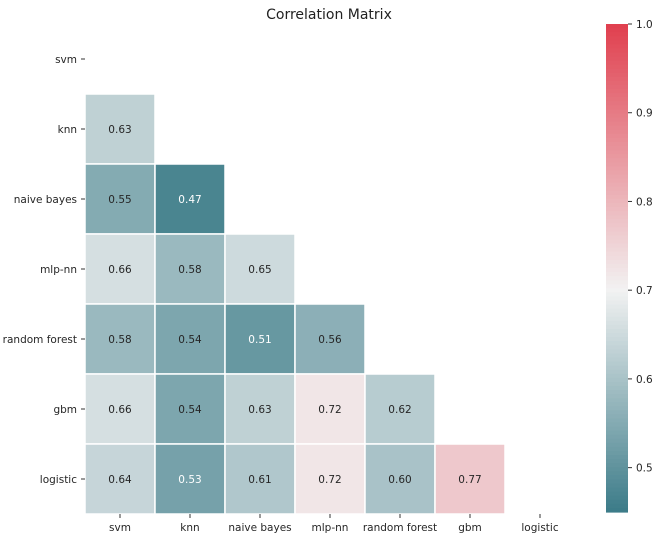 The image size is (659, 542). I want to click on cell-naive-bayes-svm, so click(120, 199).